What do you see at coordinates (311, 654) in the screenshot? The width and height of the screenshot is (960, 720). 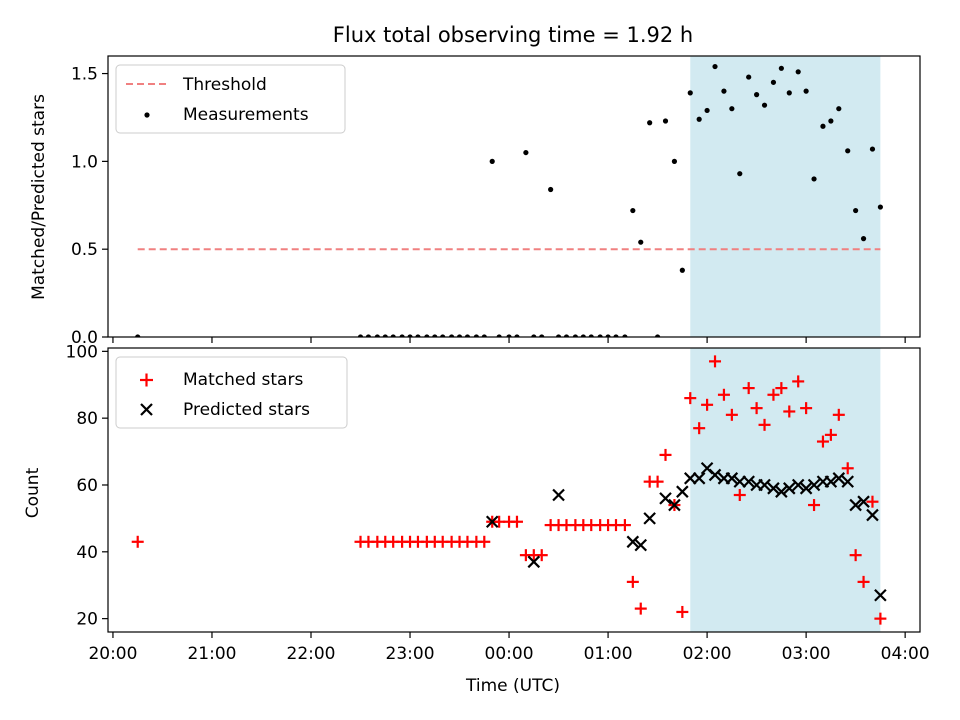 I see `x-tick-label: 22:00` at bounding box center [311, 654].